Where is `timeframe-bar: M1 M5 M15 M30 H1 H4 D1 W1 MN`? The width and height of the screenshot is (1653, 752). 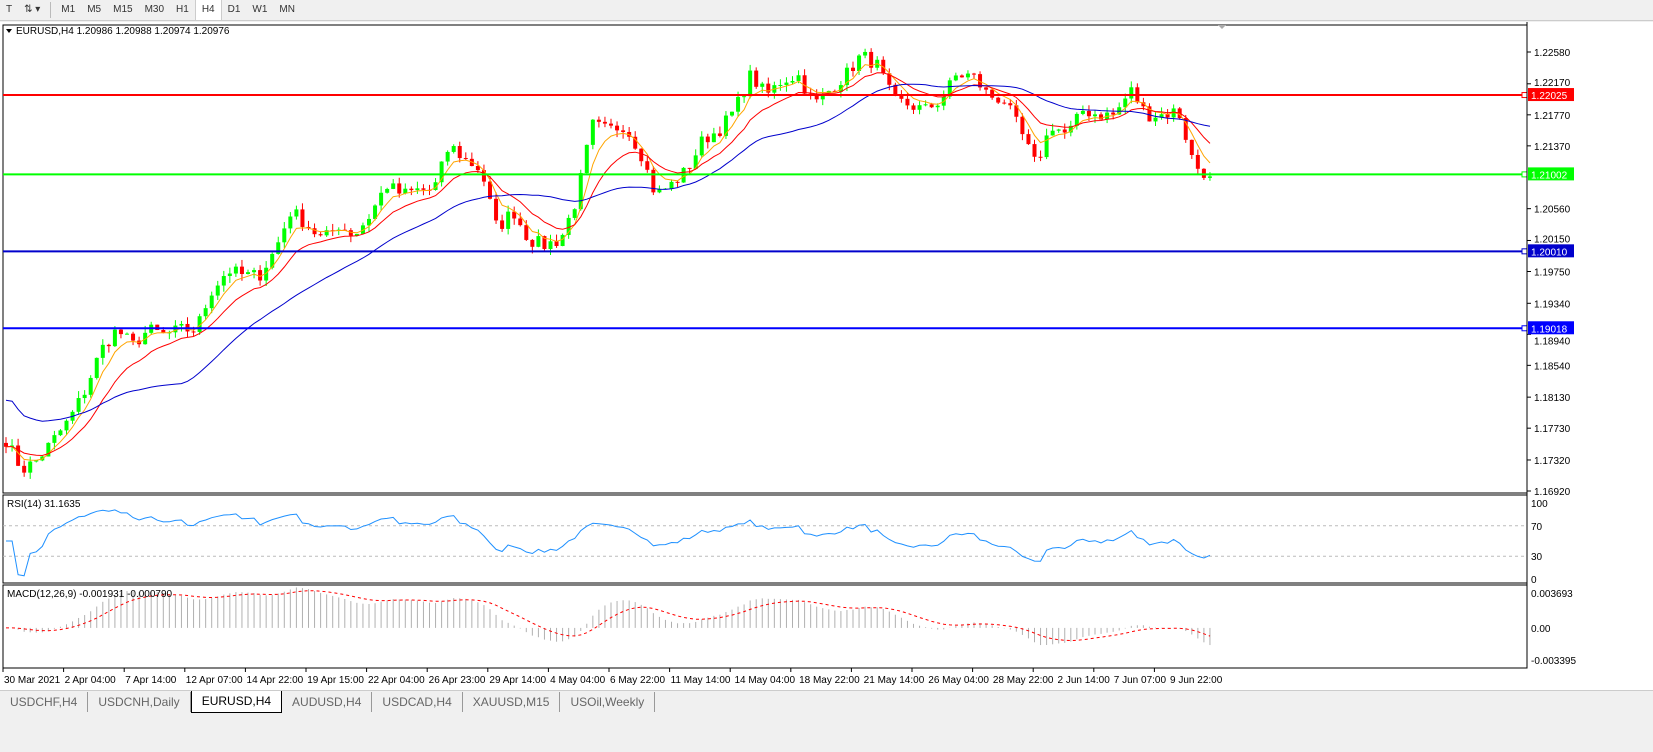 timeframe-bar: M1 M5 M15 M30 H1 H4 D1 W1 MN is located at coordinates (178, 10).